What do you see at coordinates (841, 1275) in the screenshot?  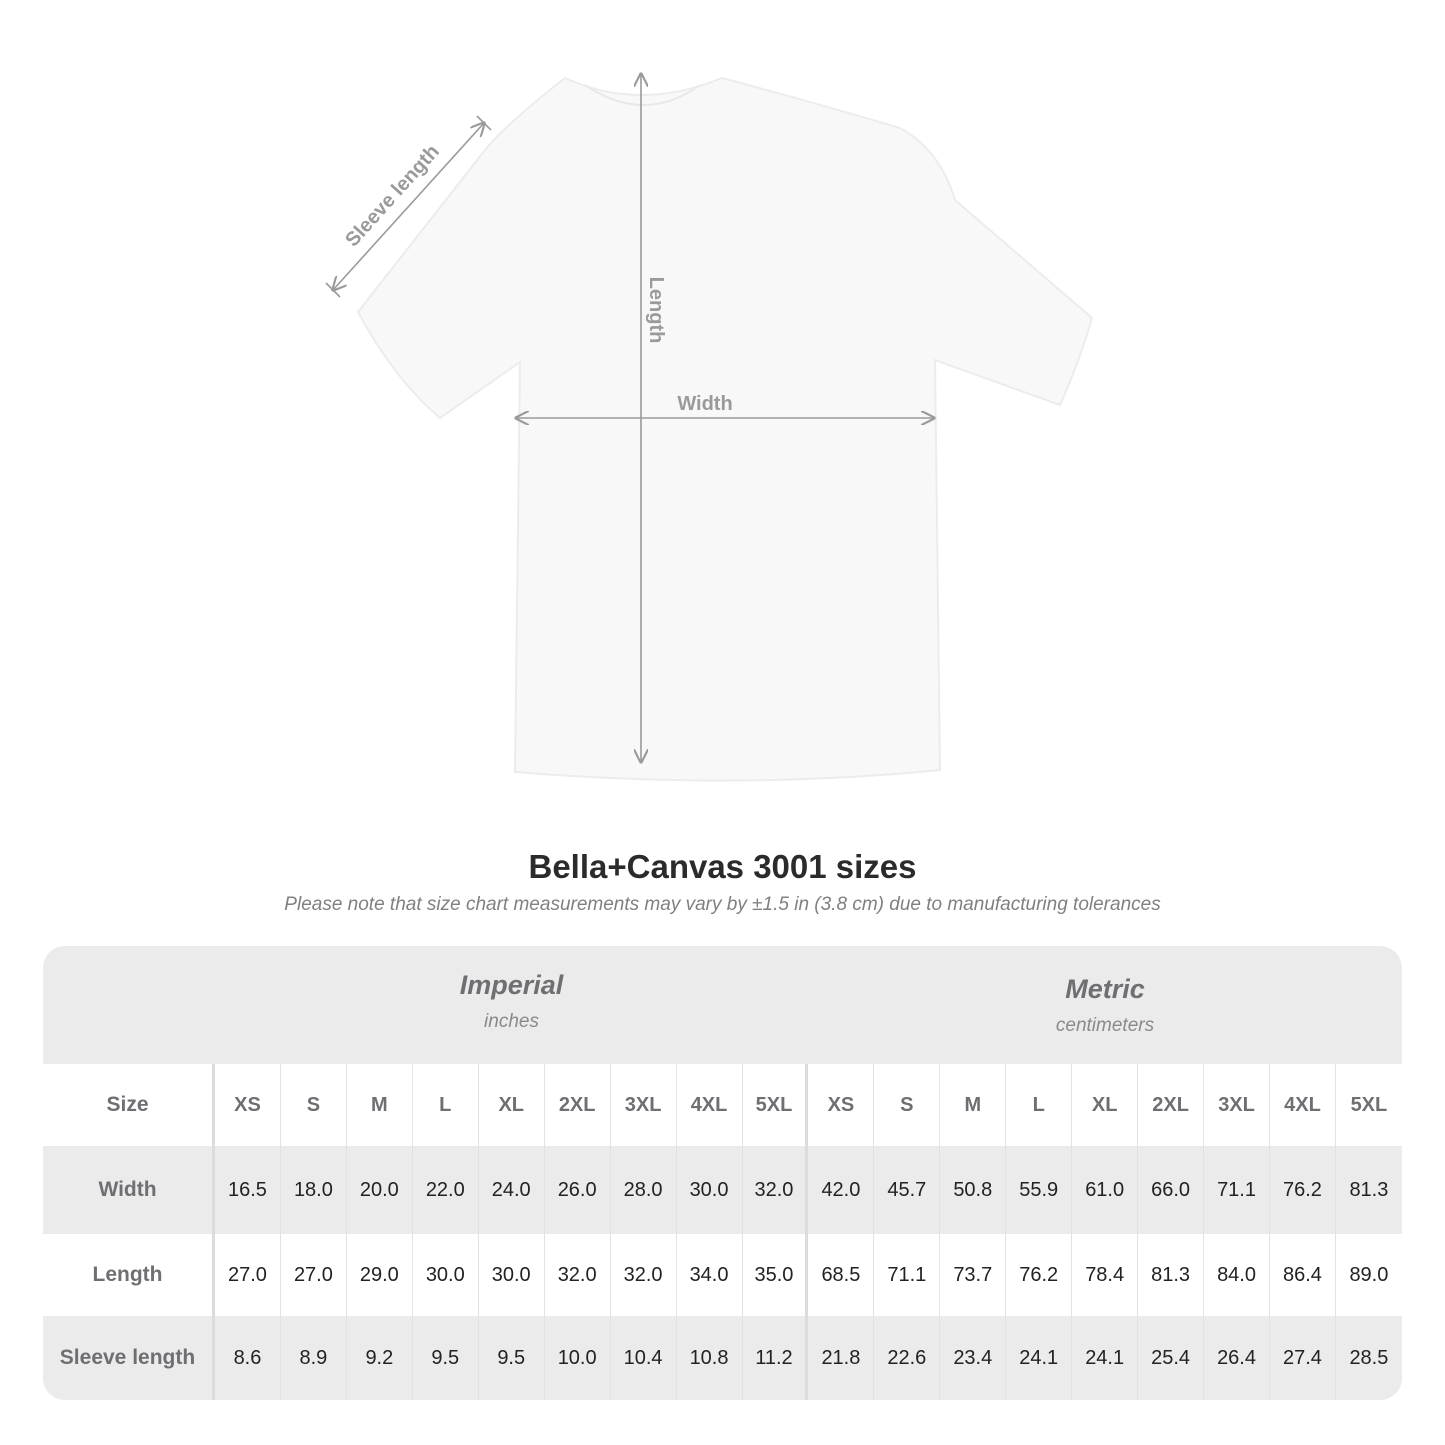 I see `metric-value: 68.5` at bounding box center [841, 1275].